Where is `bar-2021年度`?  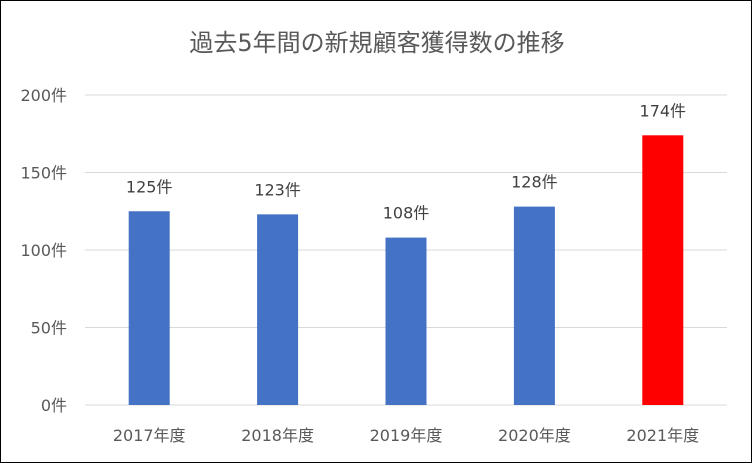
bar-2021年度 is located at coordinates (663, 270).